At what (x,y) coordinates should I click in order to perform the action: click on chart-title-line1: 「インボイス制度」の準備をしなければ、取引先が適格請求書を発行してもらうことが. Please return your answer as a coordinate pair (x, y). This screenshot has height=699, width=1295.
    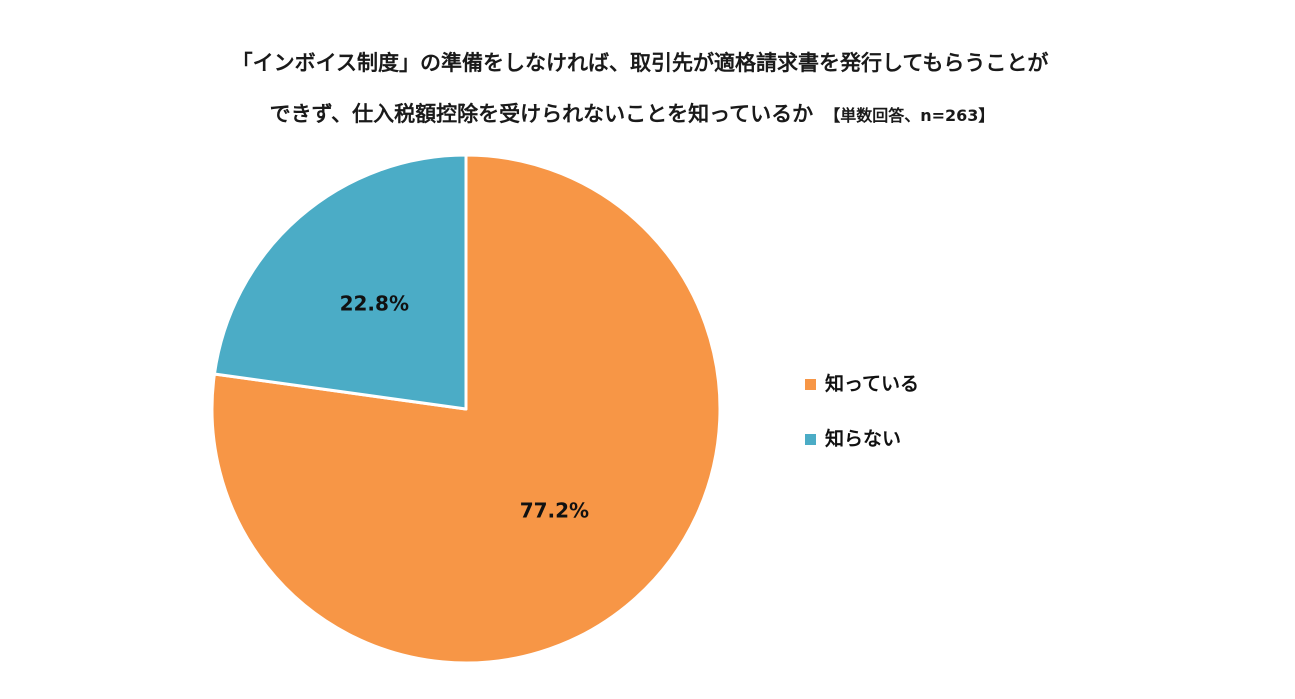
    Looking at the image, I should click on (640, 63).